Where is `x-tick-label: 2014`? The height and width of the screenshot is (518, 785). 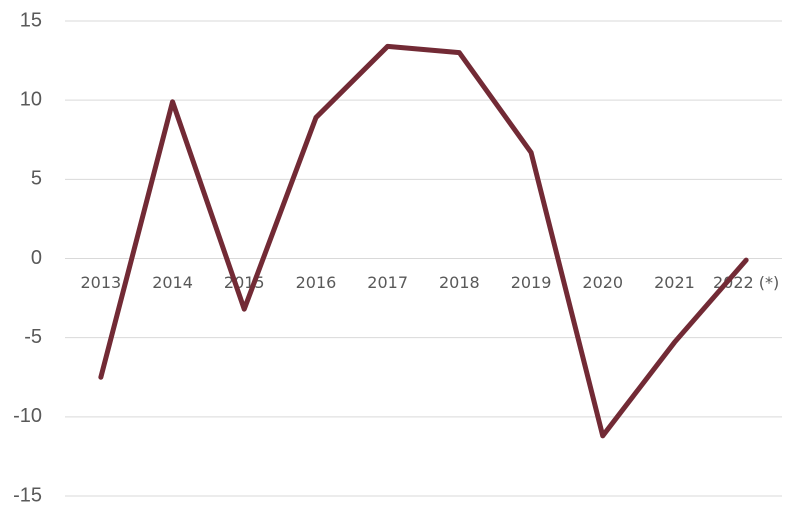 x-tick-label: 2014 is located at coordinates (172, 282).